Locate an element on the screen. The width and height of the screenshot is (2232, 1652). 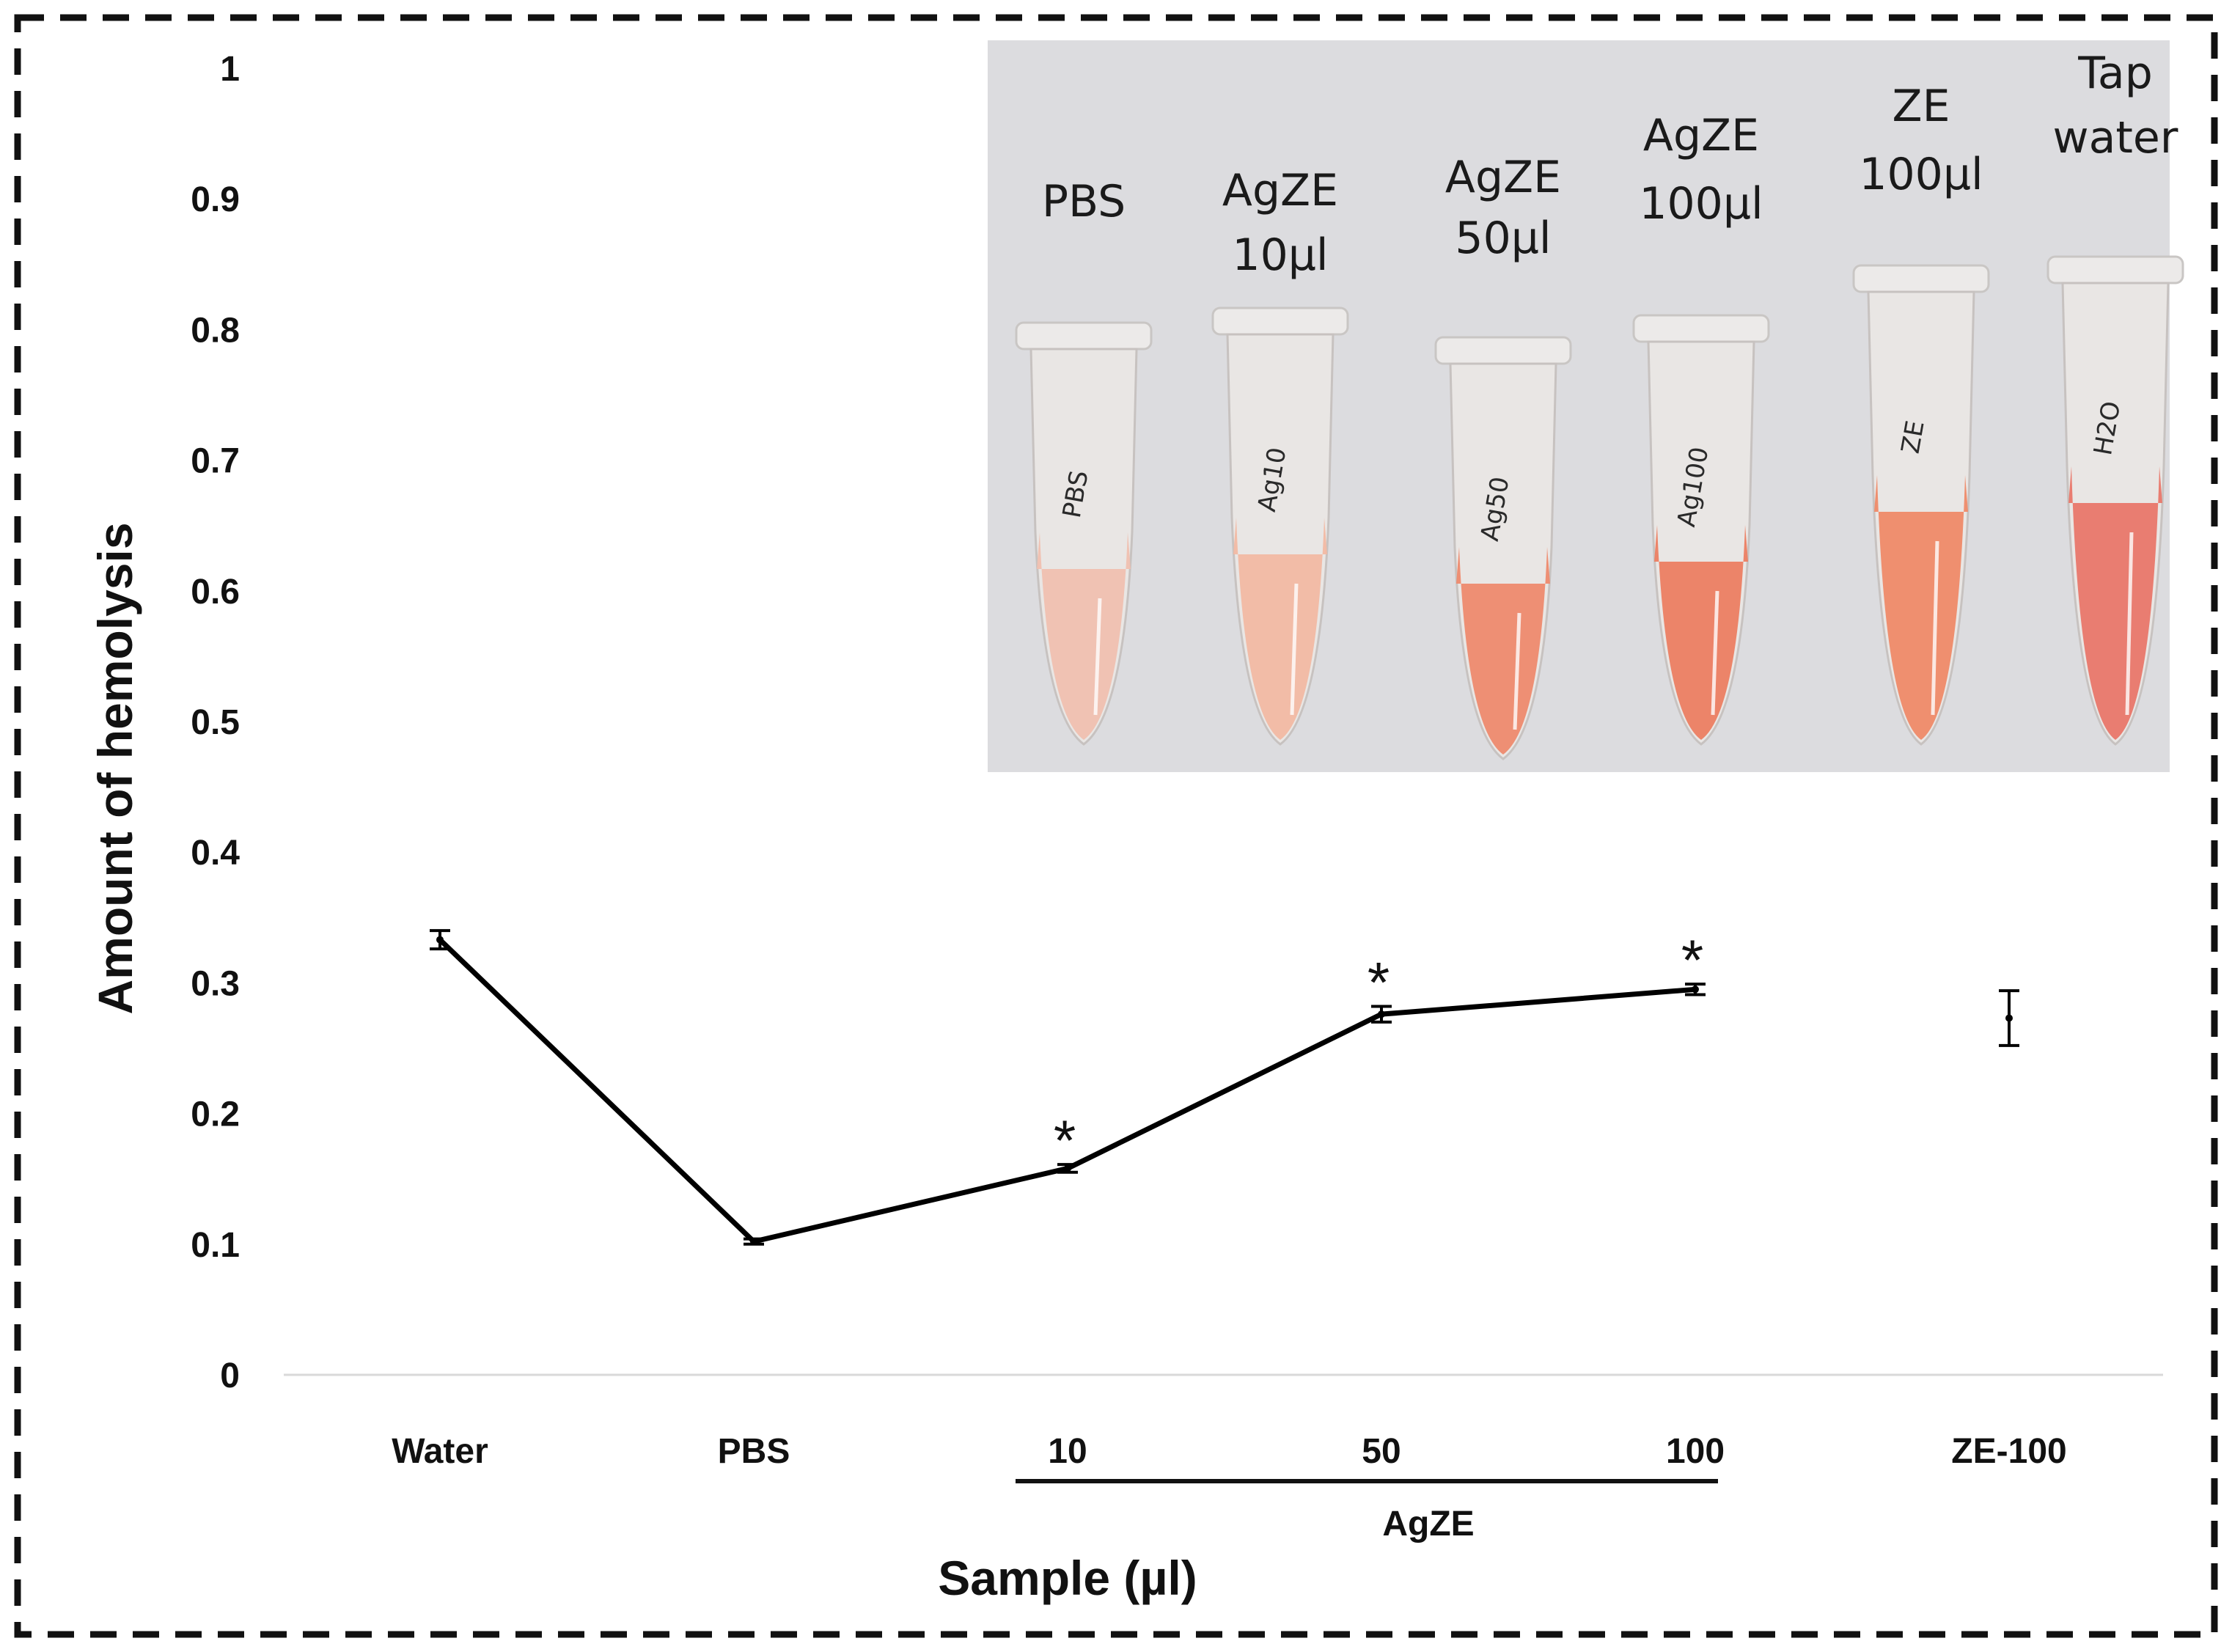
y-tick-label: 0.9 is located at coordinates (215, 200).